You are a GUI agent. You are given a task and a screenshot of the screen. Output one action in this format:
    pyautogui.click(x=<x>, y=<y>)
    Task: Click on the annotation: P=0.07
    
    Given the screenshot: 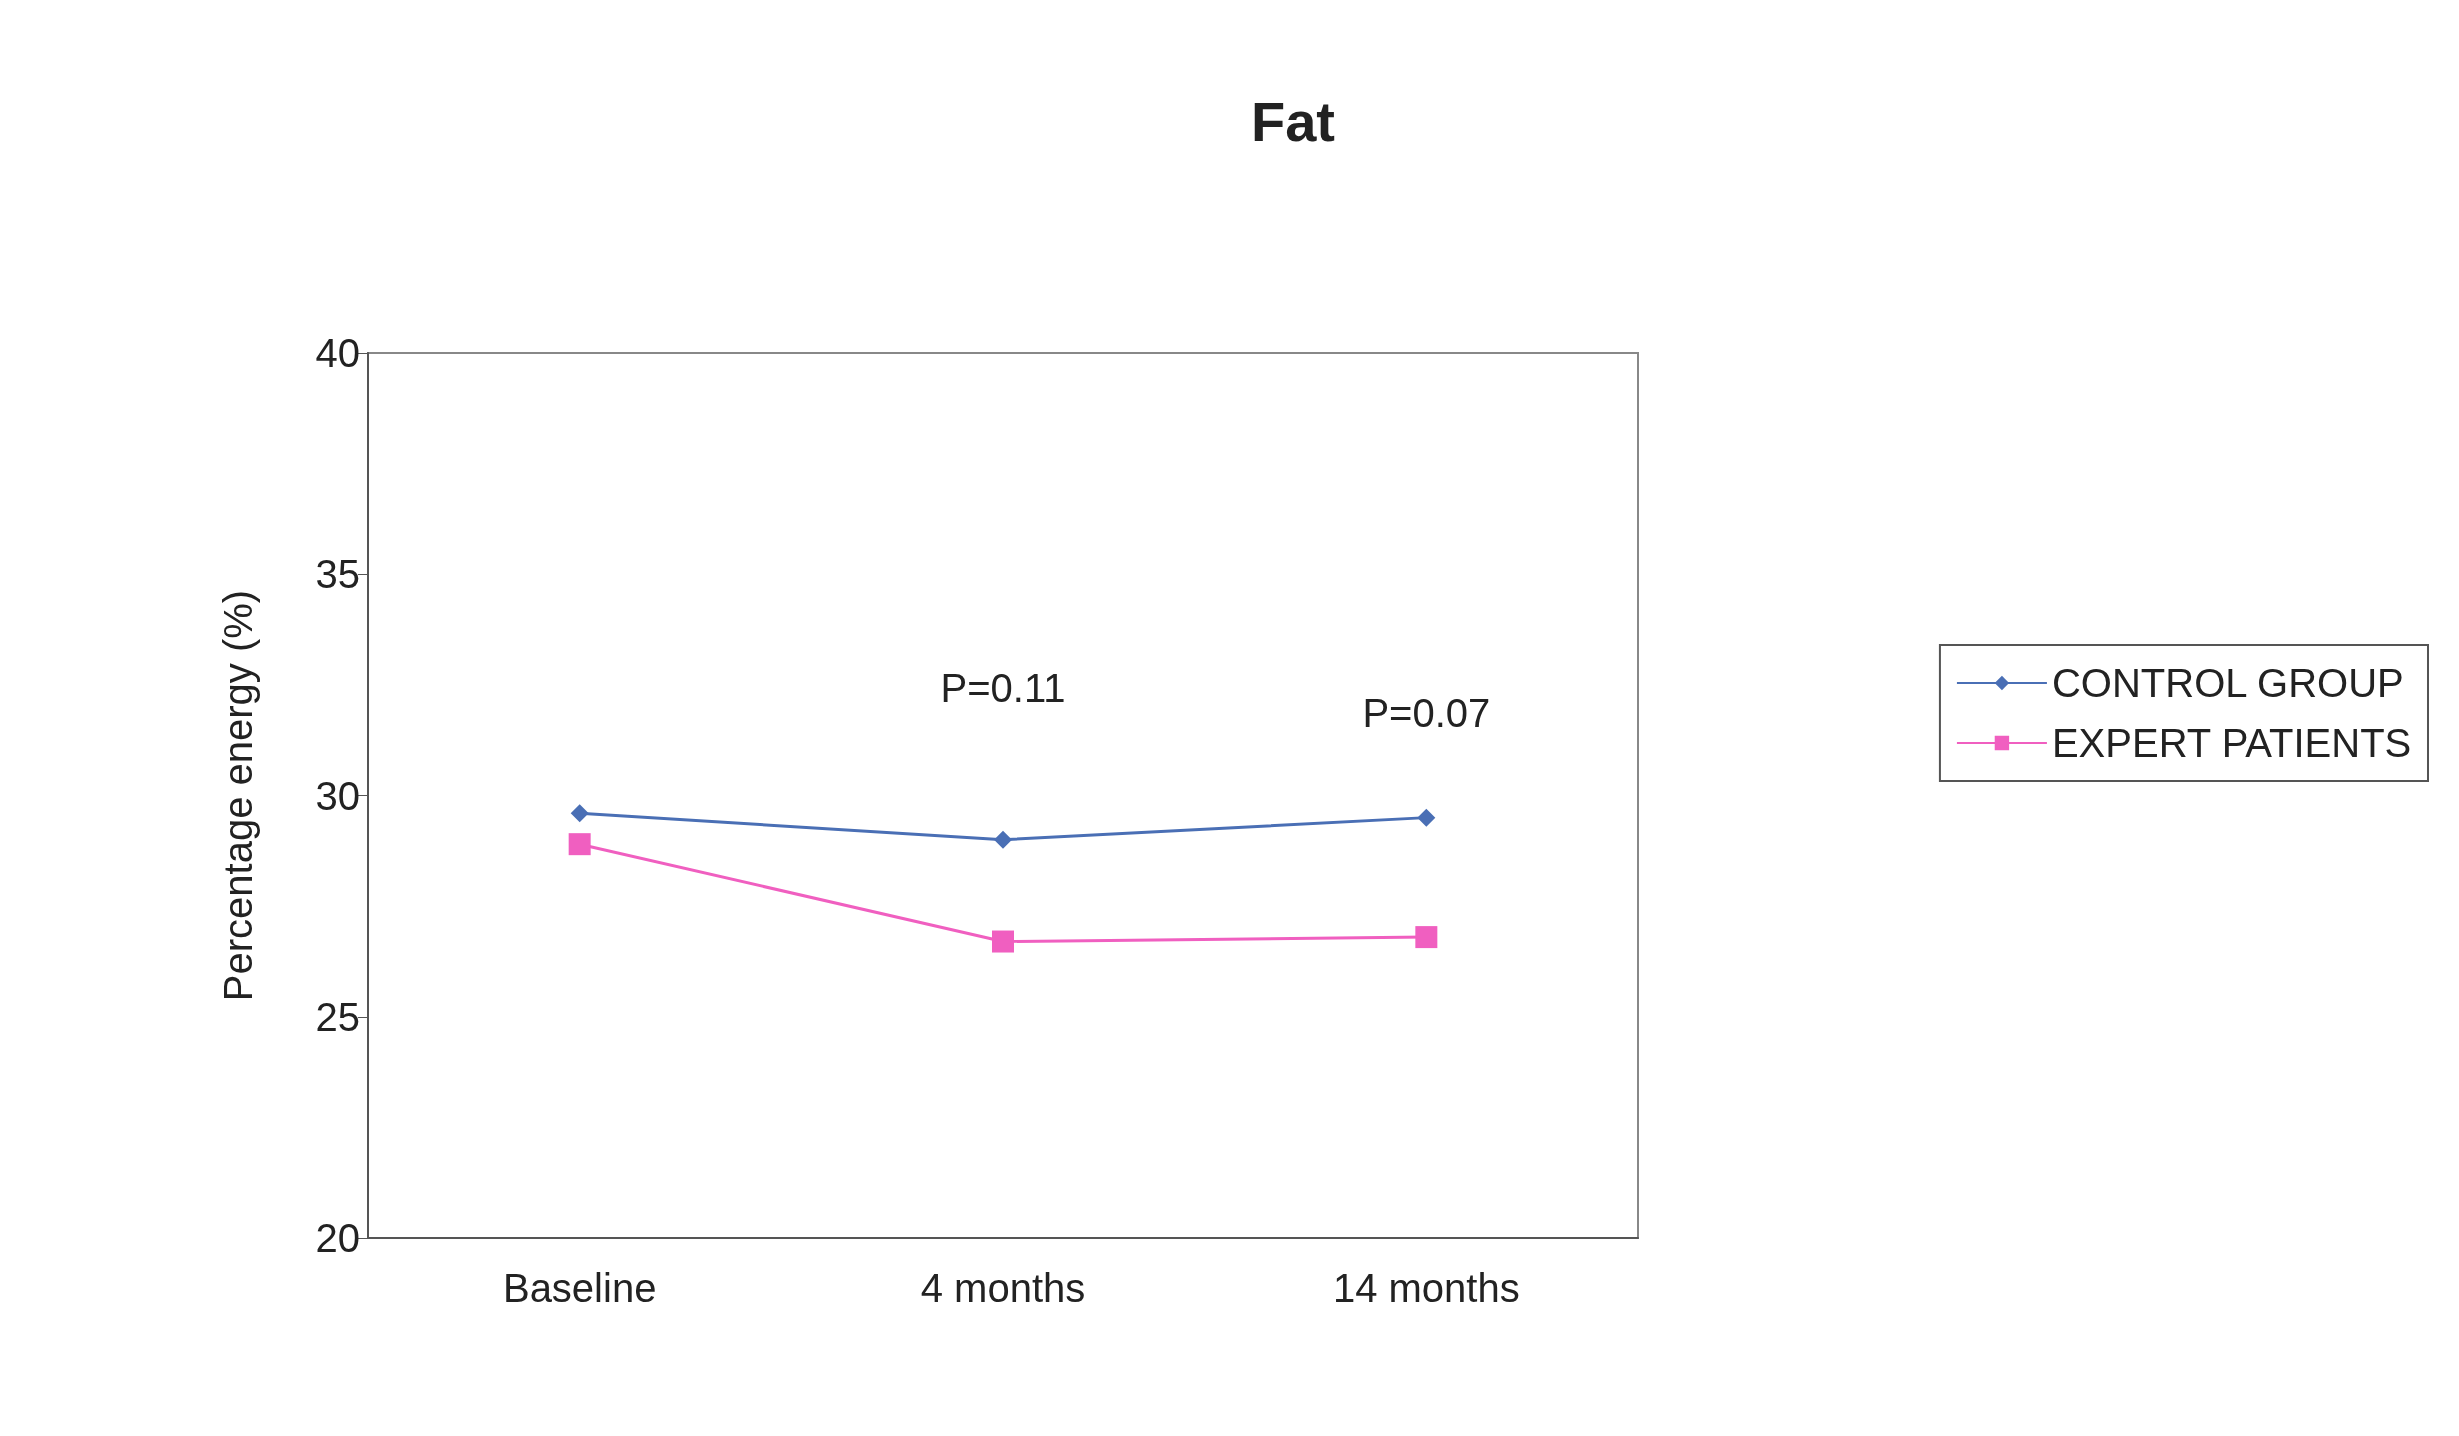 What is the action you would take?
    pyautogui.click(x=1426, y=713)
    